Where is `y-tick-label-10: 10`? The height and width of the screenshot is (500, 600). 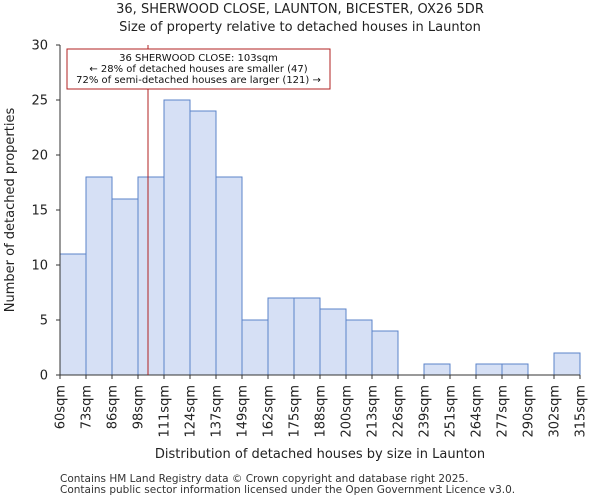 y-tick-label-10: 10 is located at coordinates (39, 266).